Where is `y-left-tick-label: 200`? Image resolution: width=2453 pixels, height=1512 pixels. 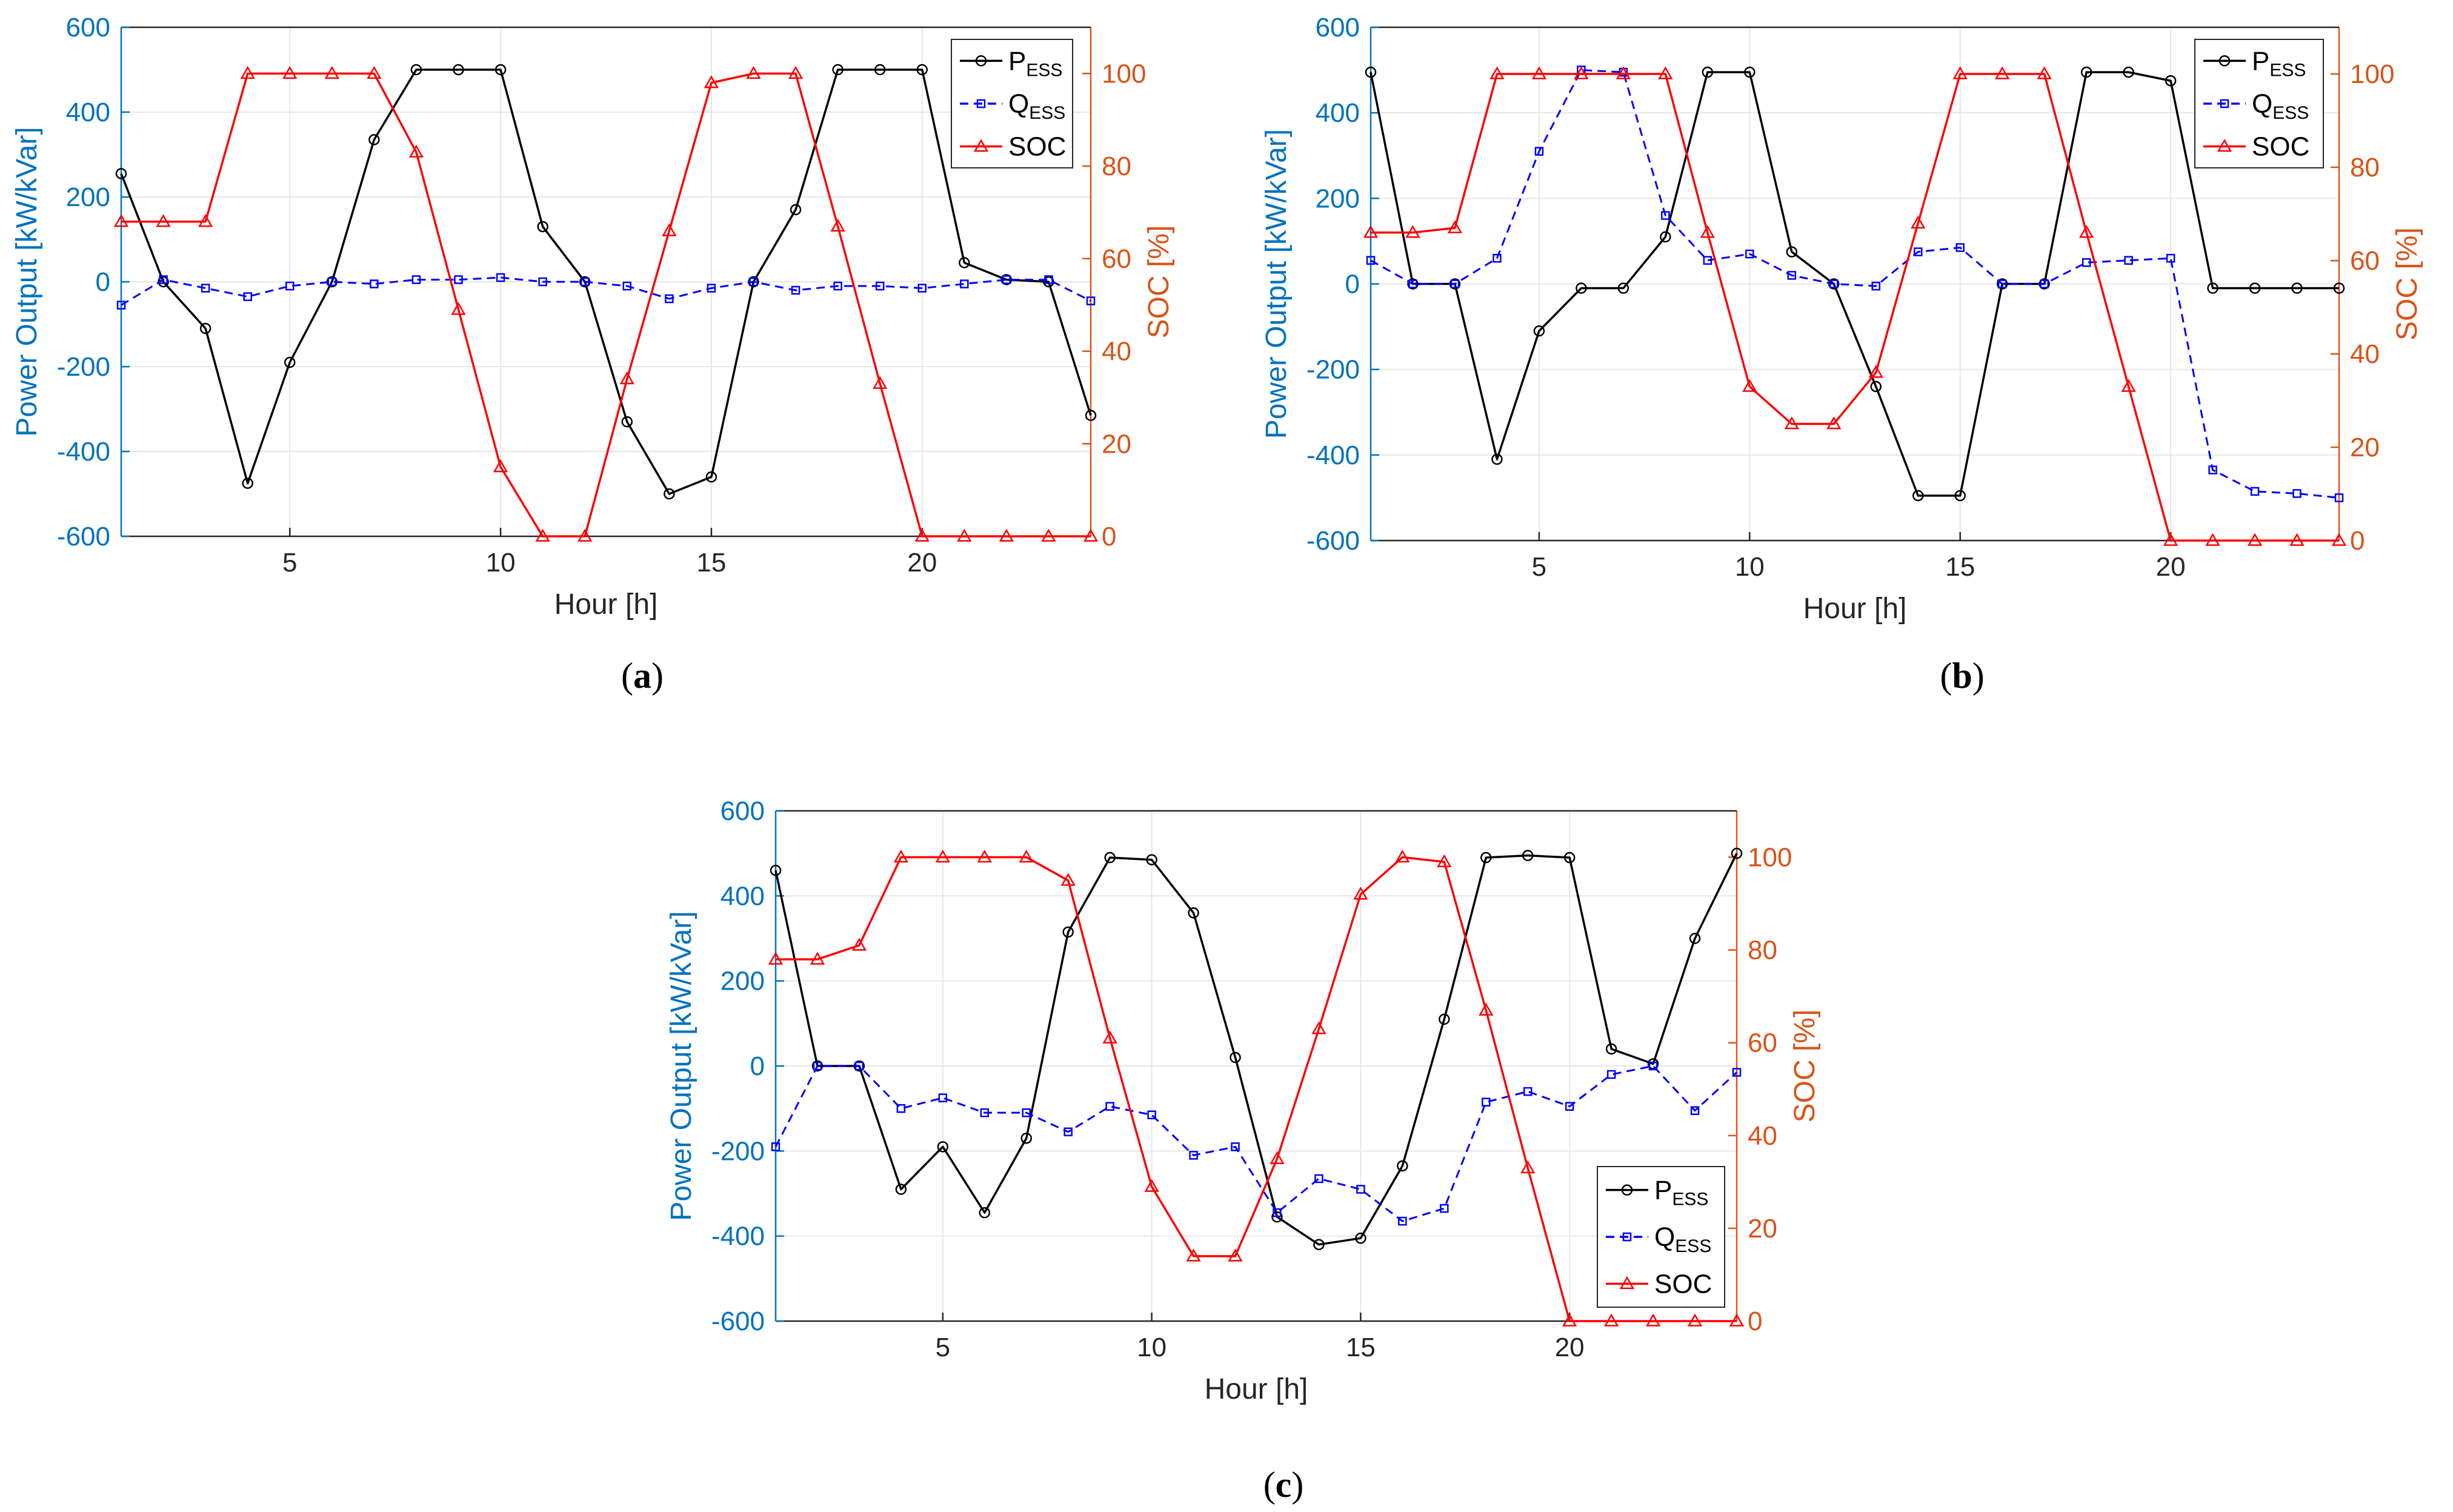 y-left-tick-label: 200 is located at coordinates (743, 981).